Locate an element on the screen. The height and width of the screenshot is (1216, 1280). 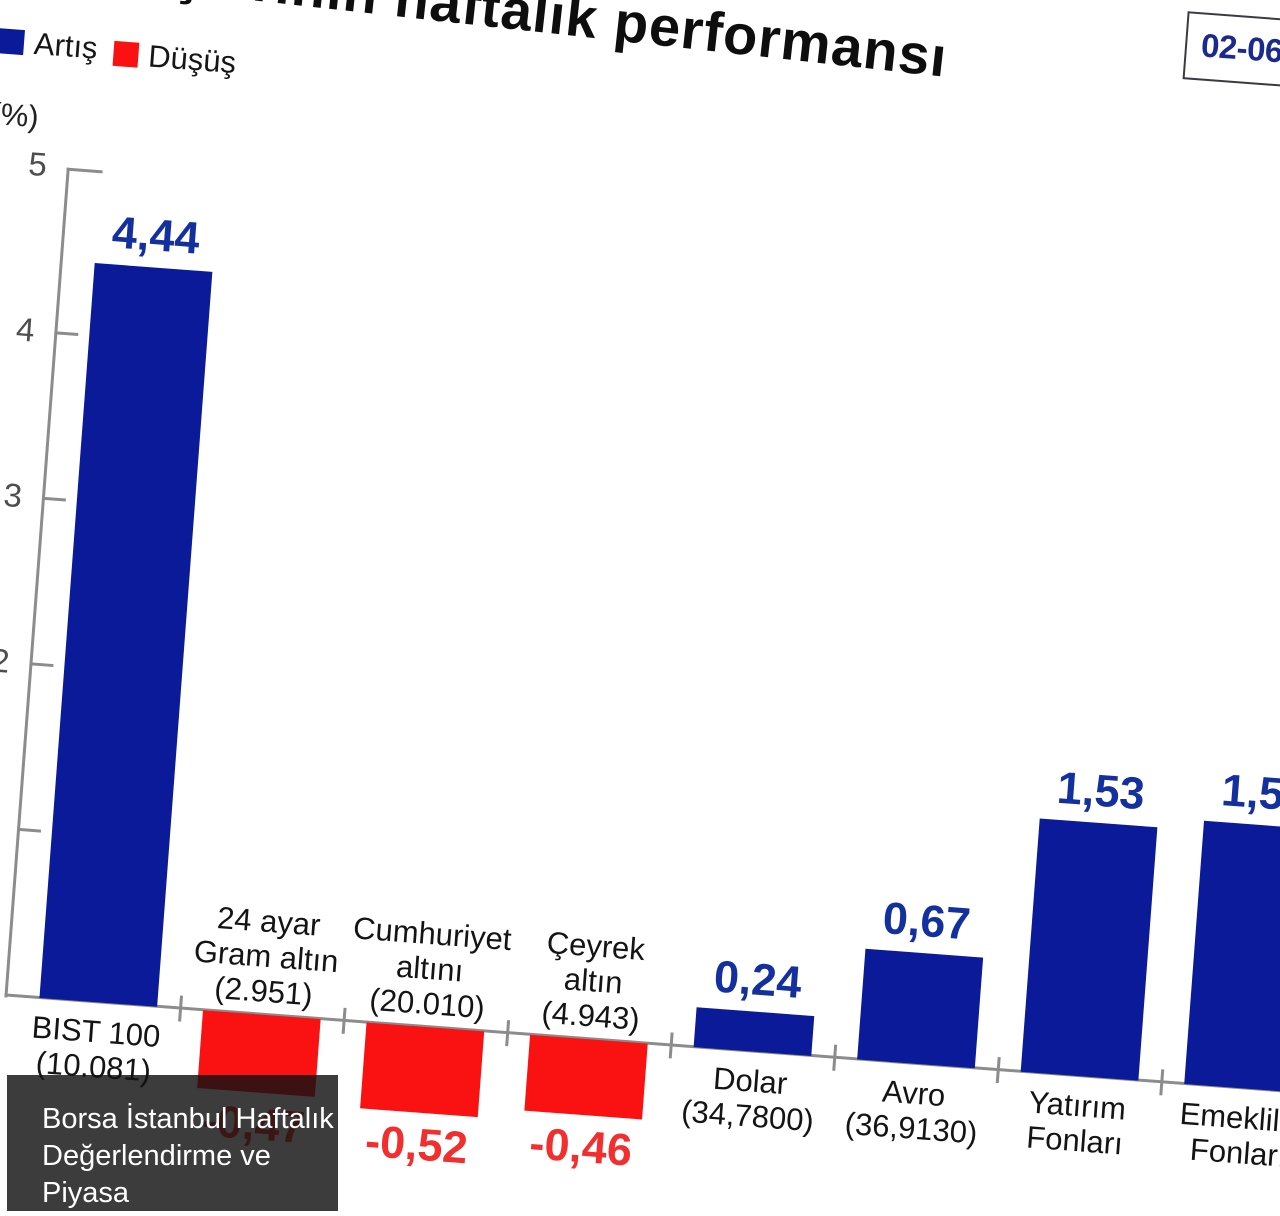
bar-value-label: 4,44 is located at coordinates (156, 235).